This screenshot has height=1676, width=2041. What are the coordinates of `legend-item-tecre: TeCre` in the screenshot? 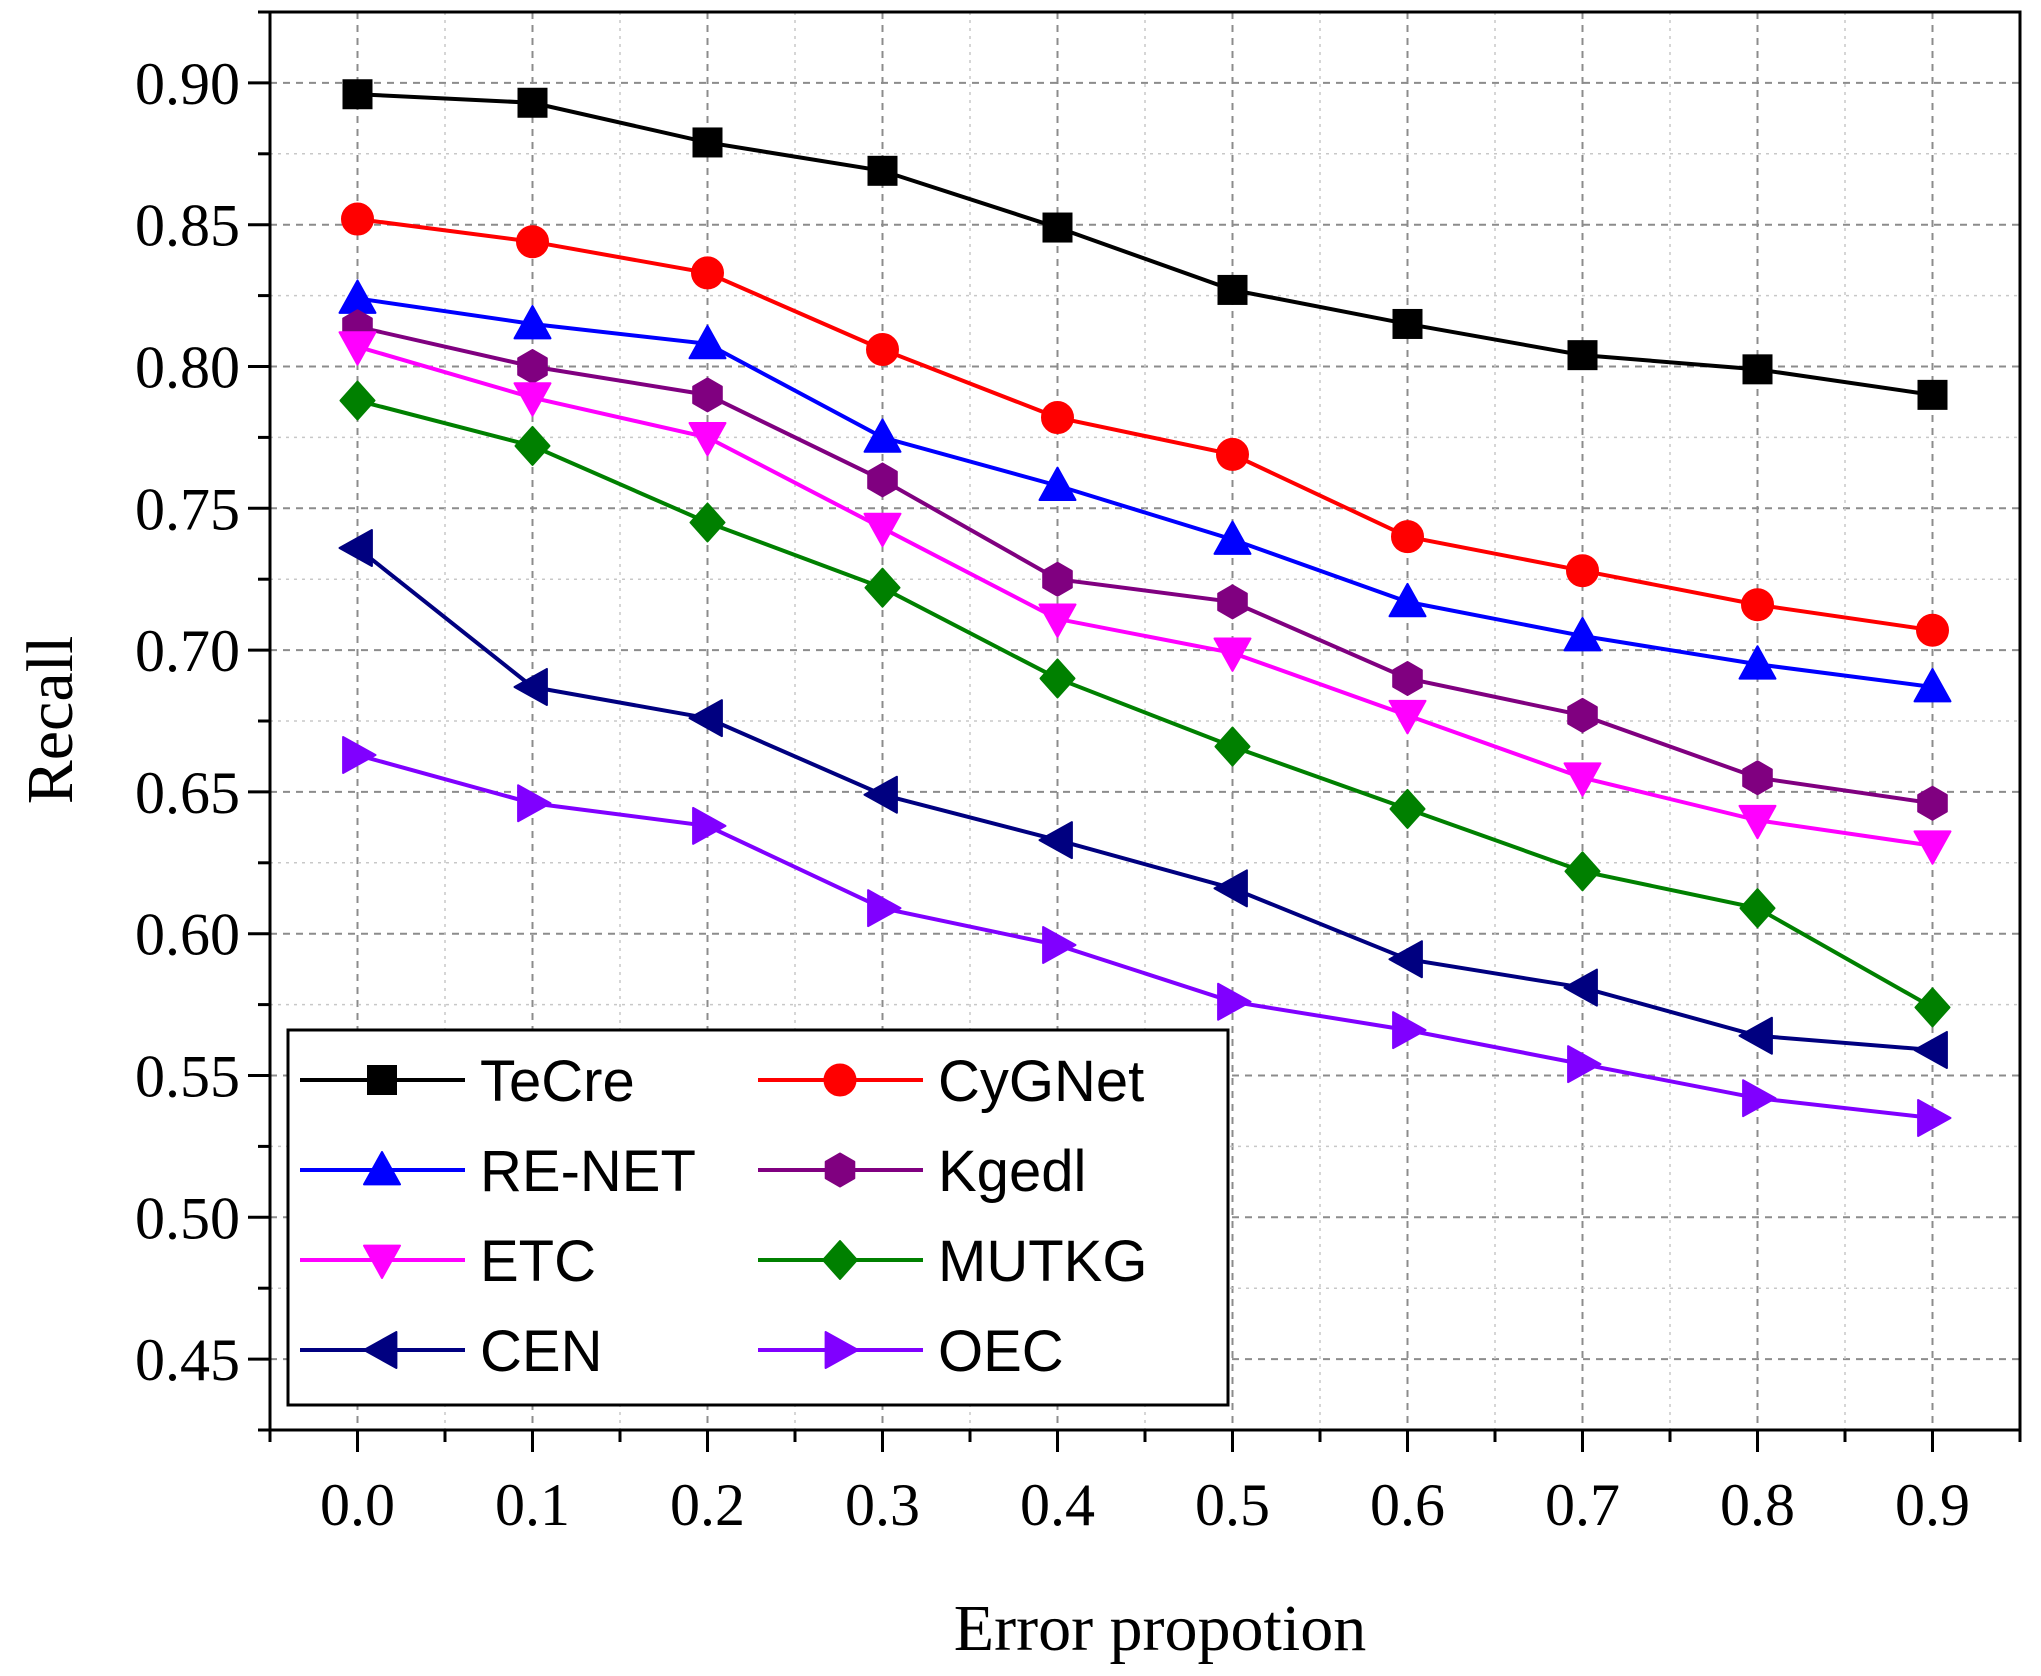 It's located at (467, 1081).